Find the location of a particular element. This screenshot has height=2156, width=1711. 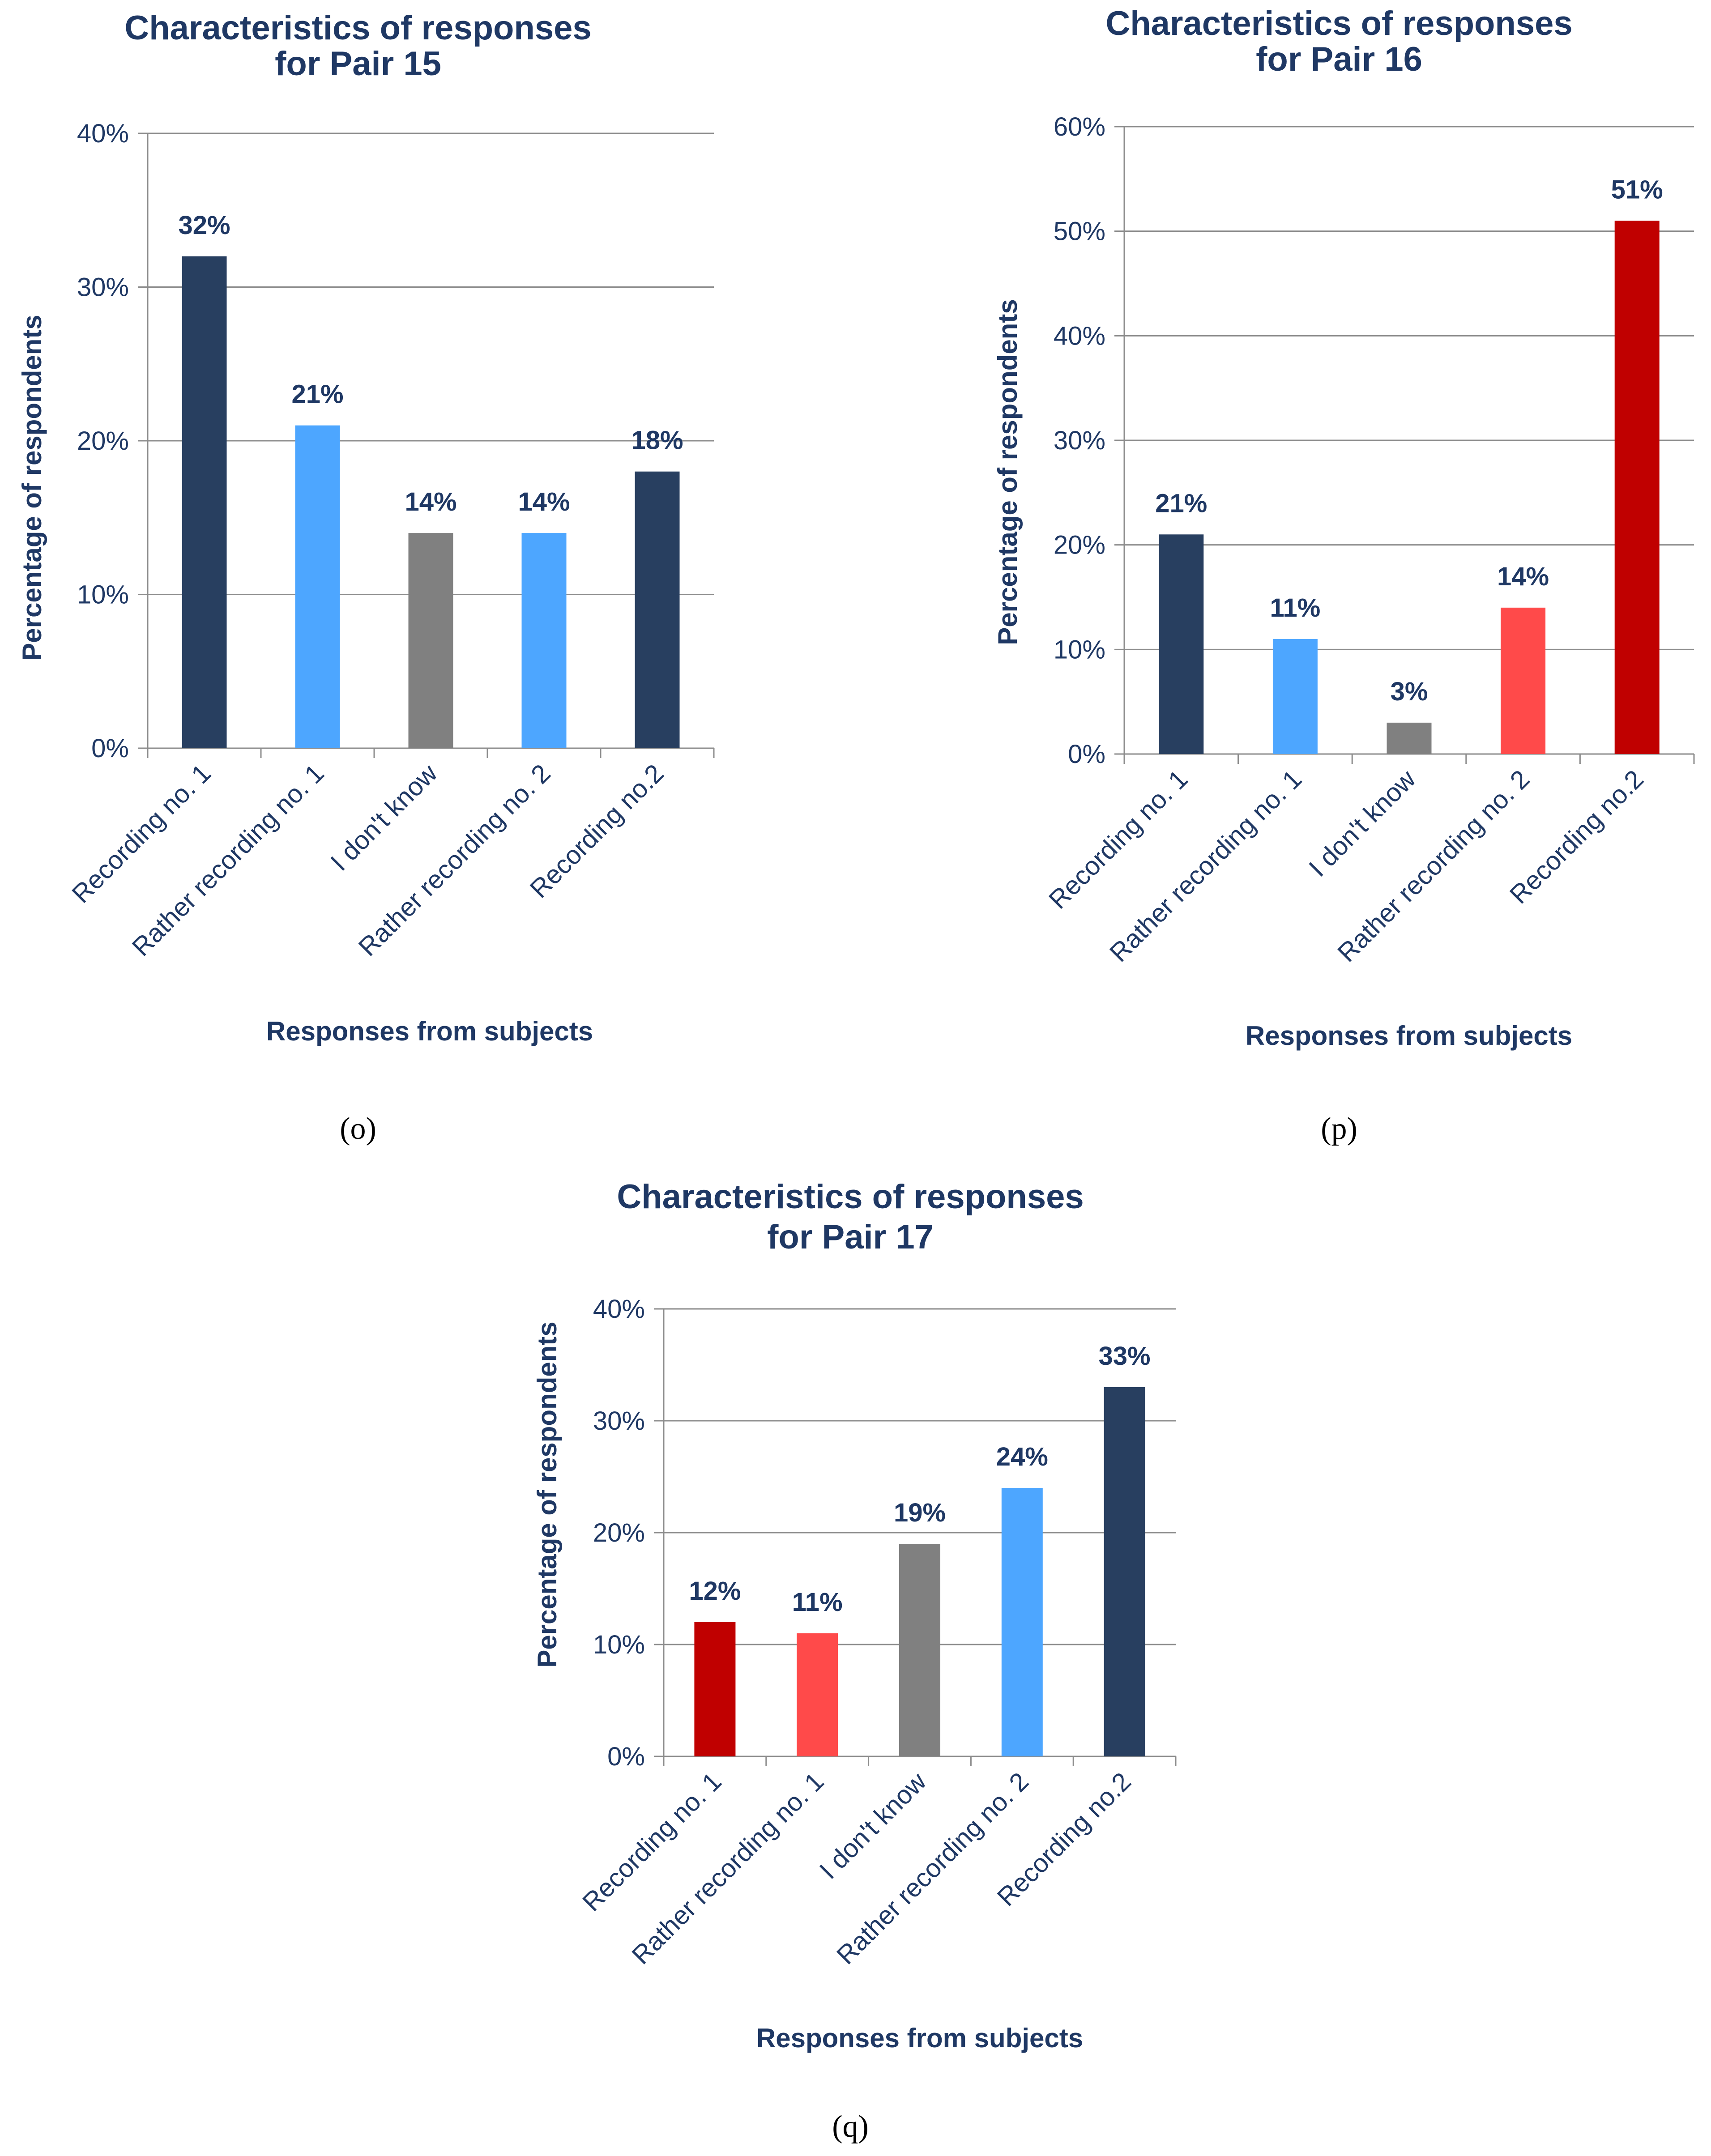

chart-title-line-2: for Pair 15 is located at coordinates (358, 64).